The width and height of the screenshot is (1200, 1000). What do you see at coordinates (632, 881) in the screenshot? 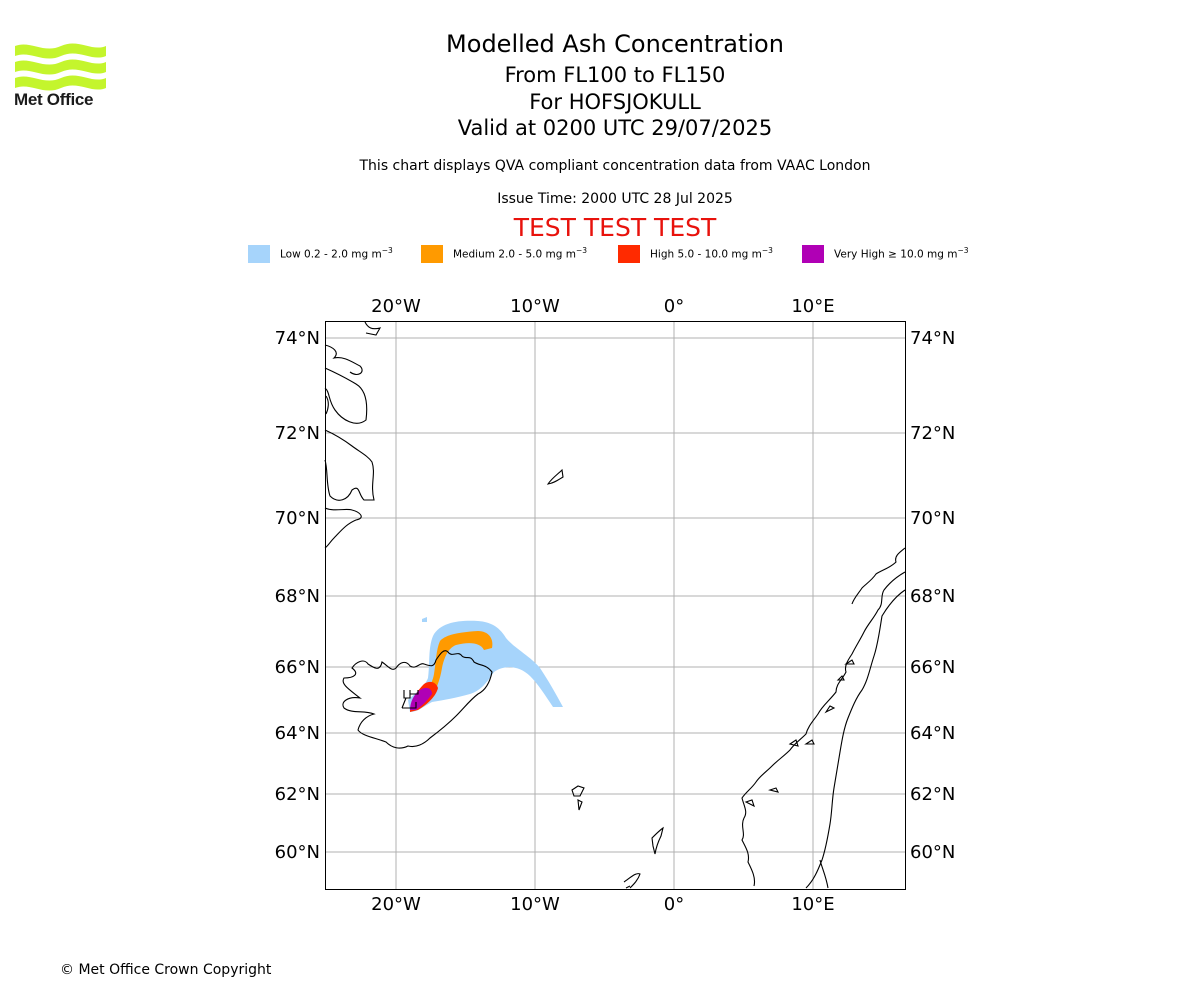
I see `coastline-scotland` at bounding box center [632, 881].